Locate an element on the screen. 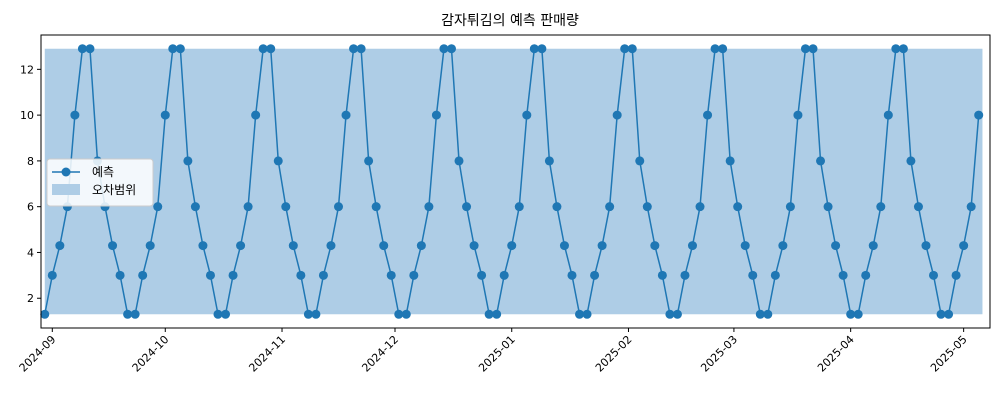 This screenshot has width=1000, height=400. x-tick-label: 2024-09 is located at coordinates (38, 354).